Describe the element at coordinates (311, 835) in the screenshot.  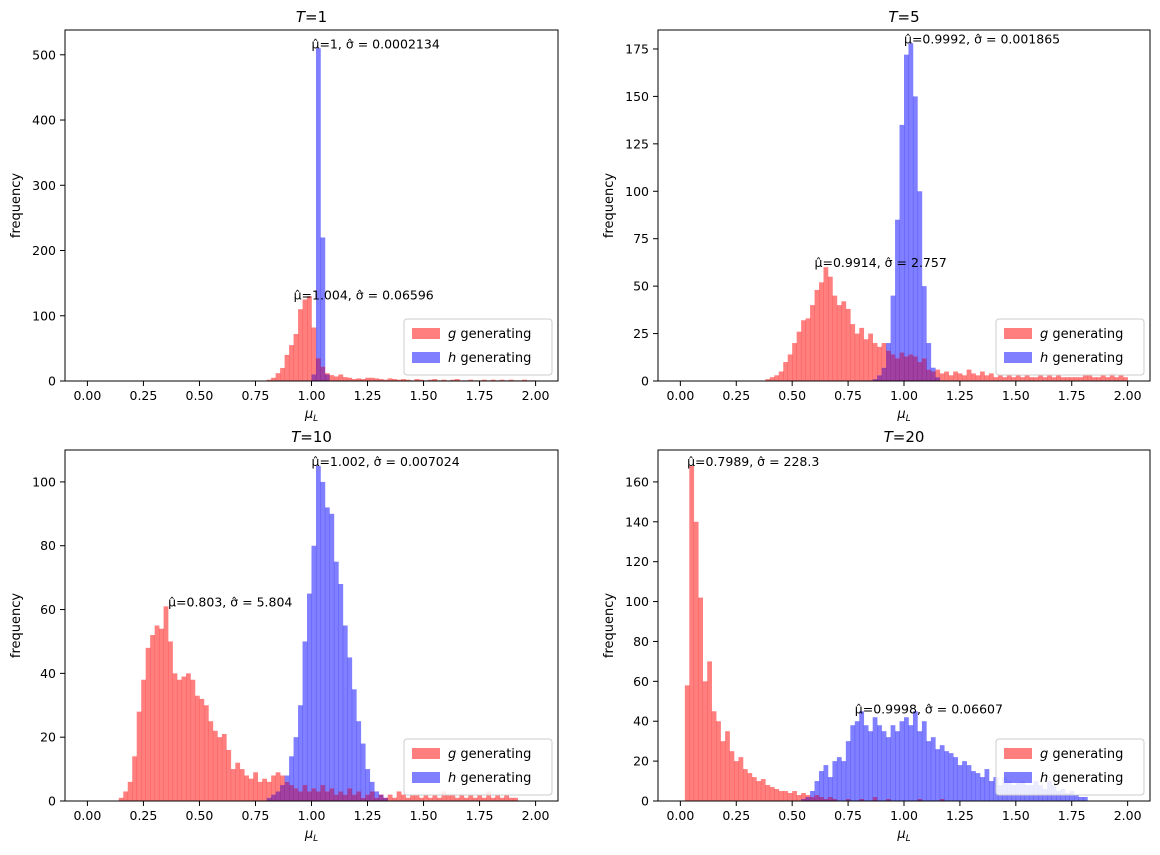
I see `x-axis-label: μL` at that location.